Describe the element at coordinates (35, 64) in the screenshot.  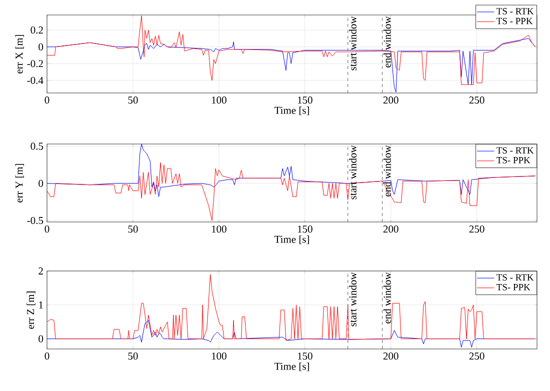
I see `y-tick-label: -0.2` at that location.